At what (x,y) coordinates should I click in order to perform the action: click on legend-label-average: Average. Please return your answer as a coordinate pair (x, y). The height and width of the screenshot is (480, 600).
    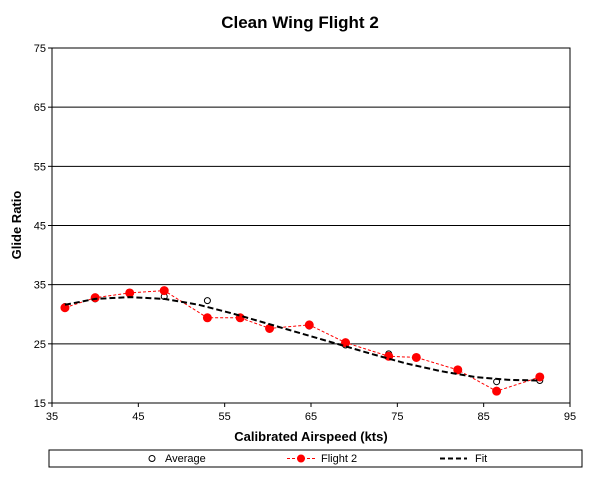
    Looking at the image, I should click on (185, 459).